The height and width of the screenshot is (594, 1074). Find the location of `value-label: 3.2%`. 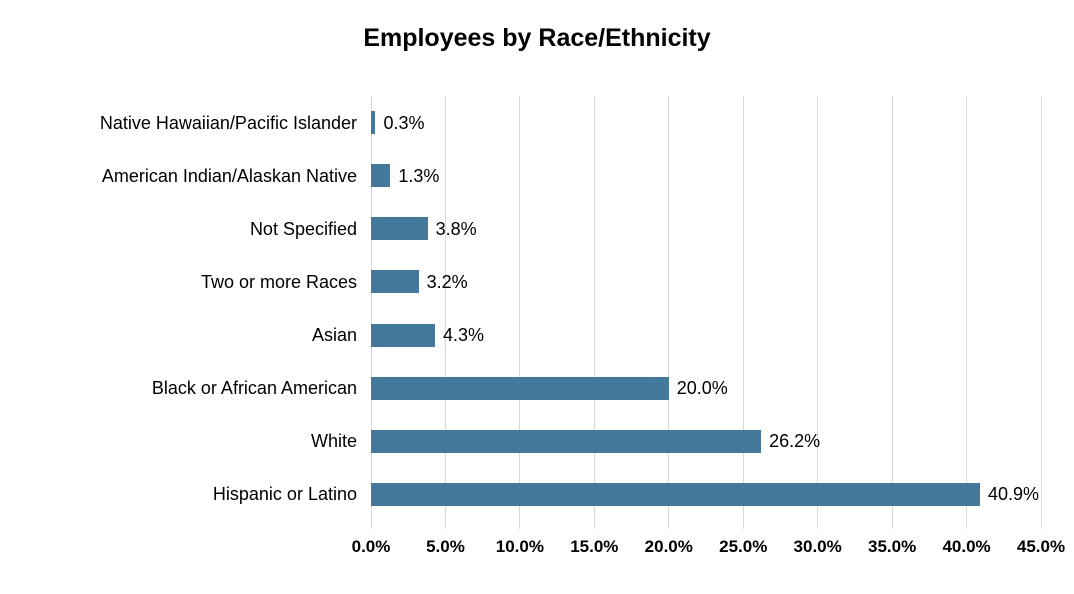

value-label: 3.2% is located at coordinates (447, 281).